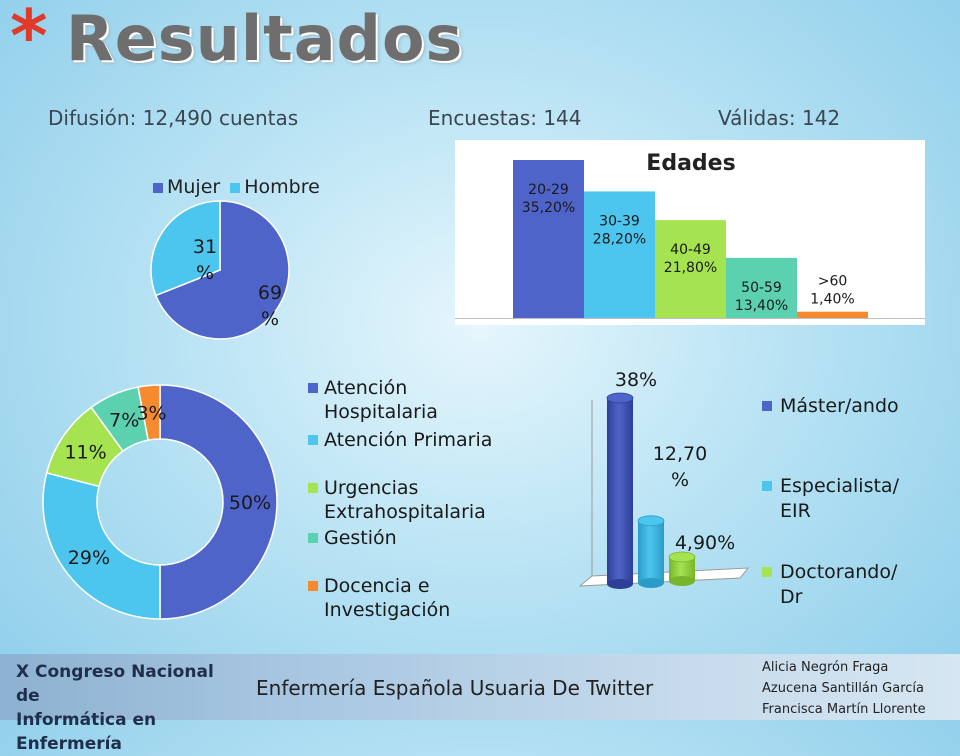 The image size is (960, 756). I want to click on legend-label-line: Gestión, so click(360, 538).